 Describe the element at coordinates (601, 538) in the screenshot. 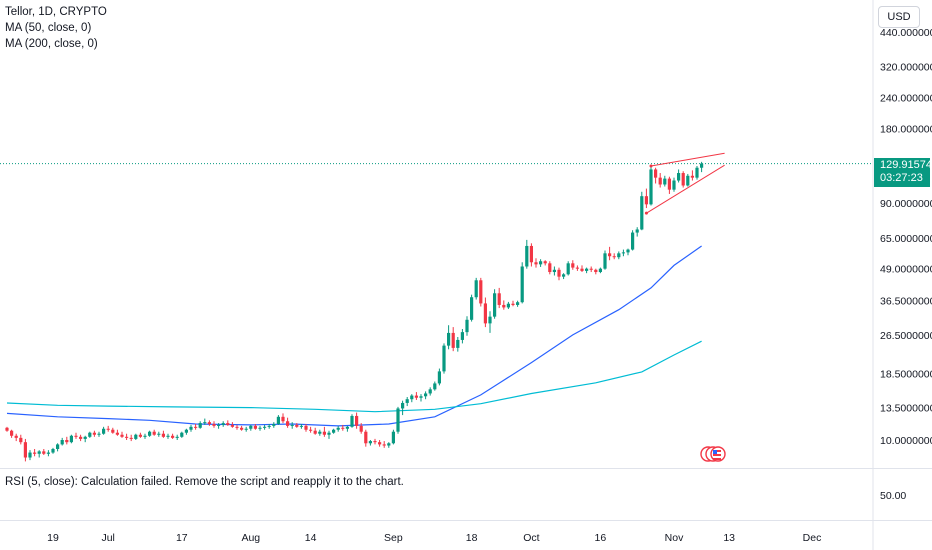

I see `x-tick-label: 16` at that location.